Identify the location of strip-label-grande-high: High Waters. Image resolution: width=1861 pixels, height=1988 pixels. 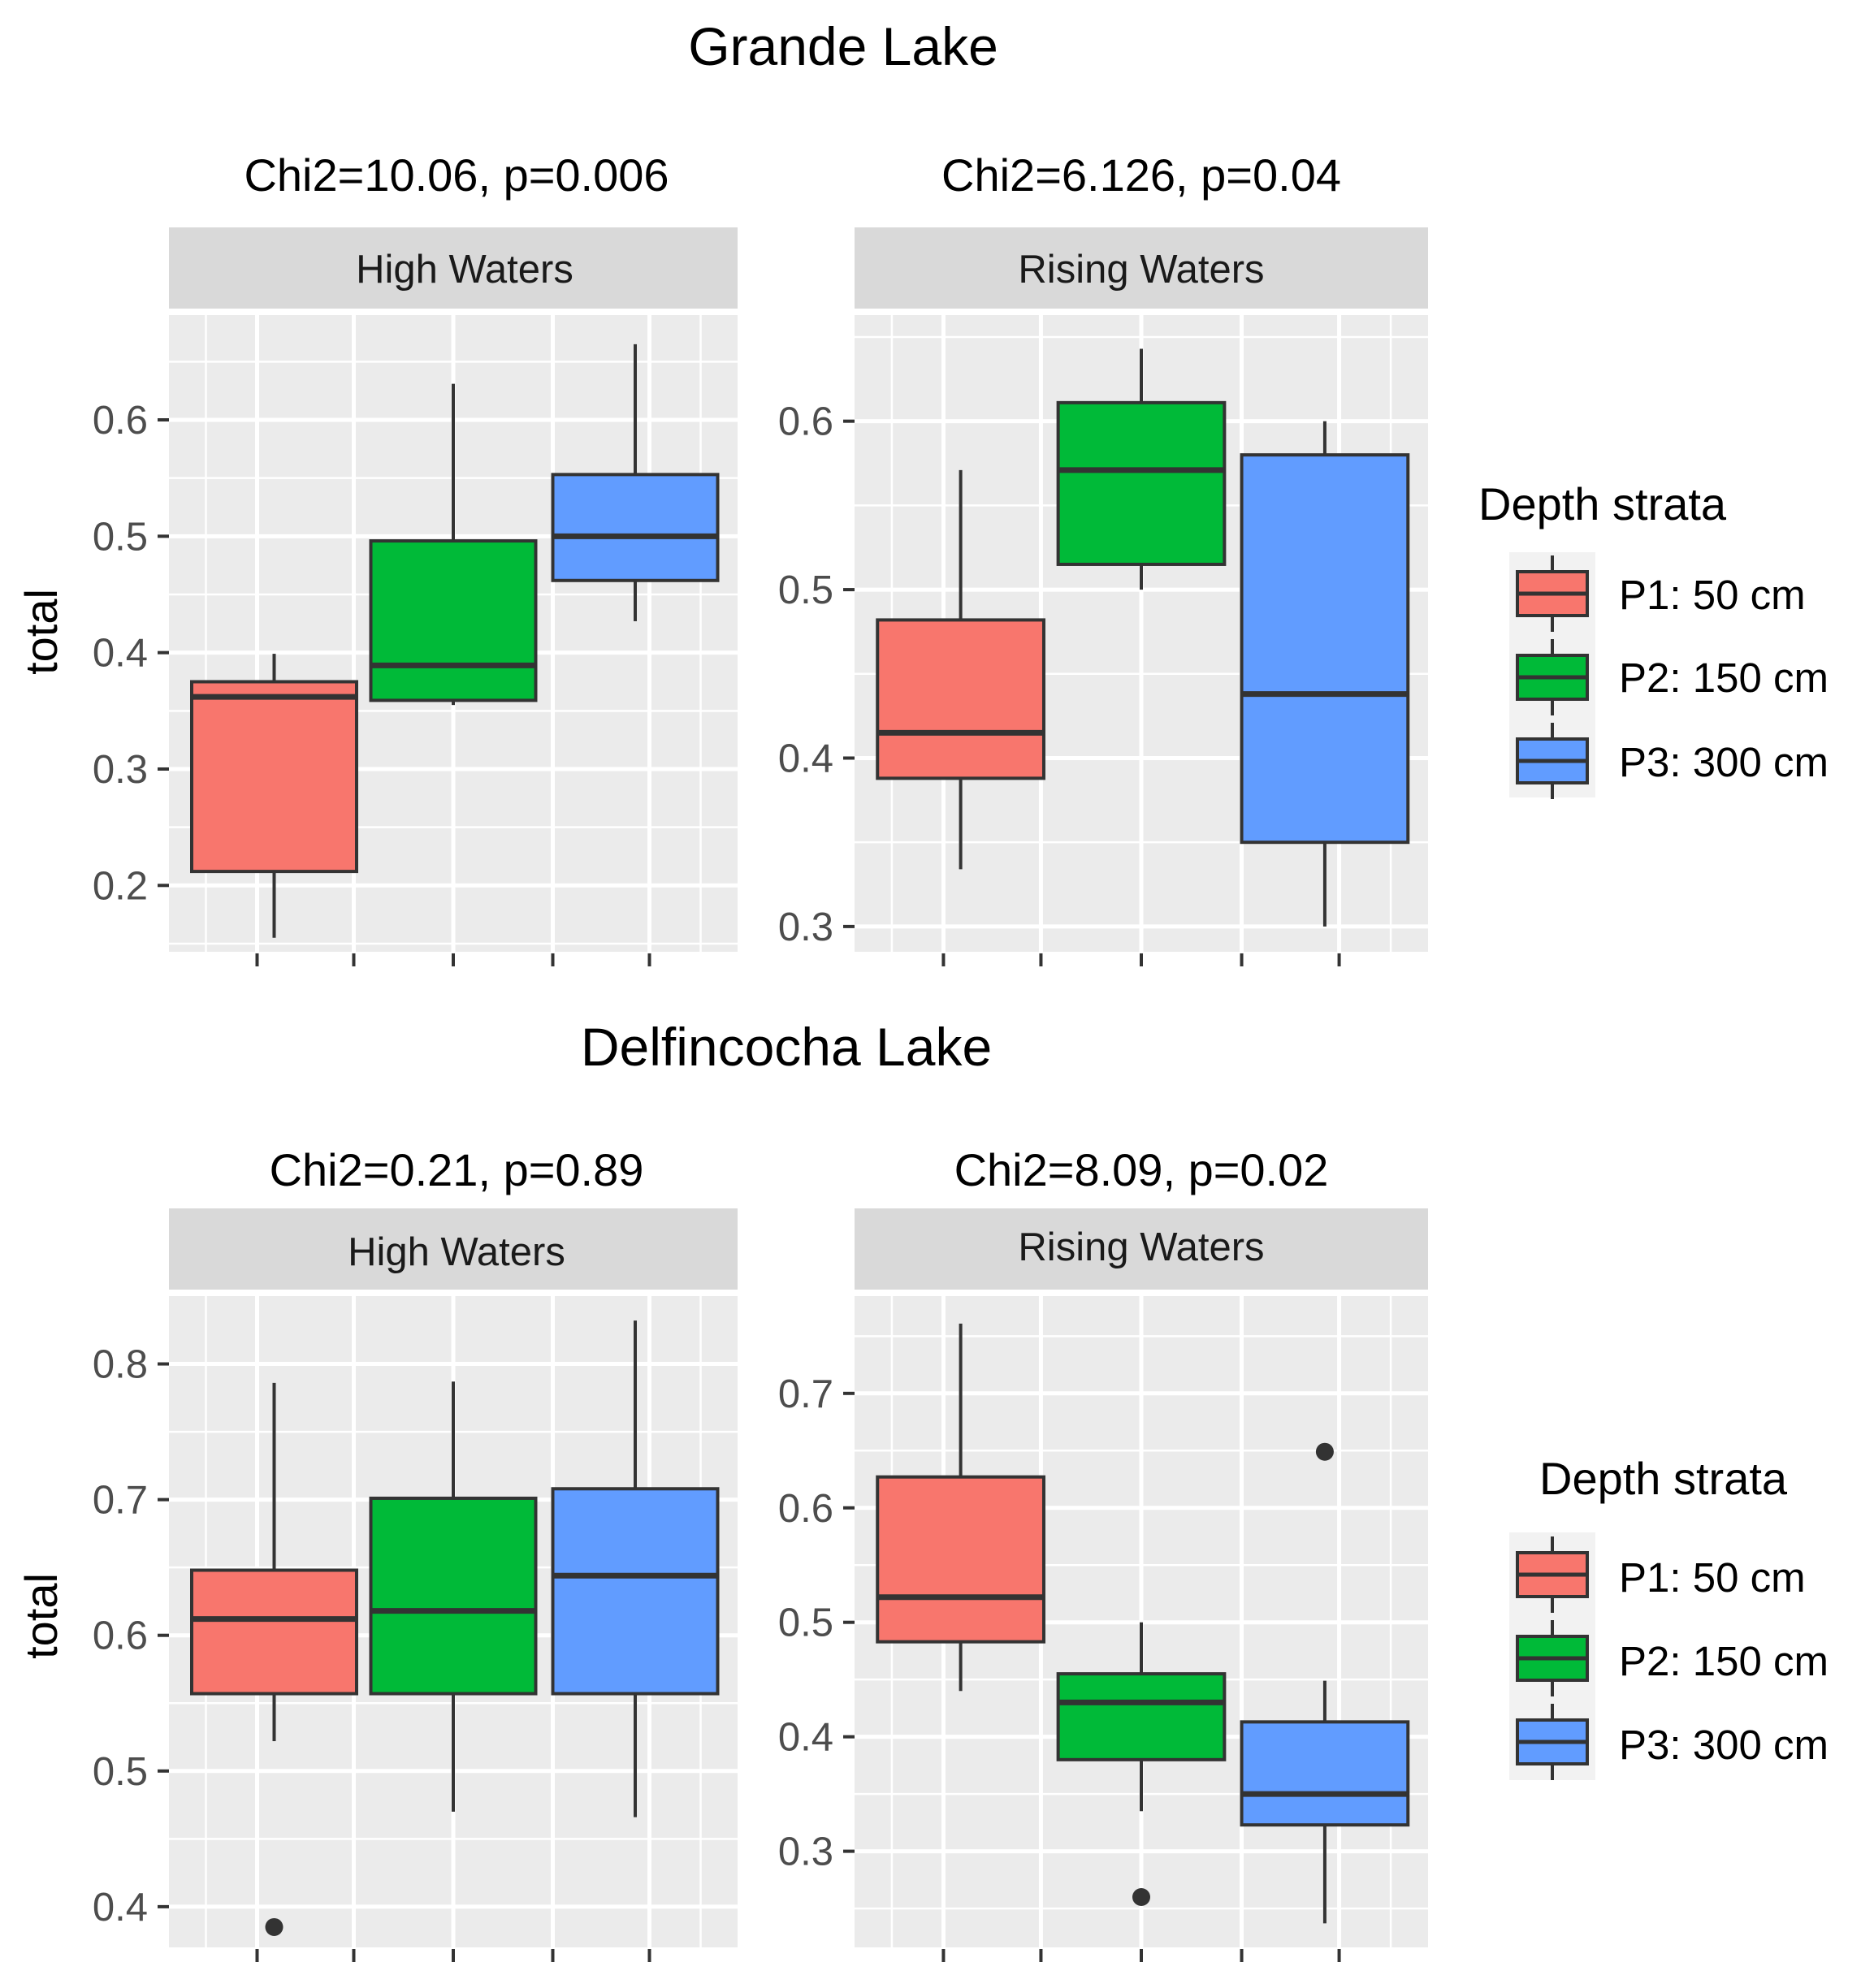
(464, 270).